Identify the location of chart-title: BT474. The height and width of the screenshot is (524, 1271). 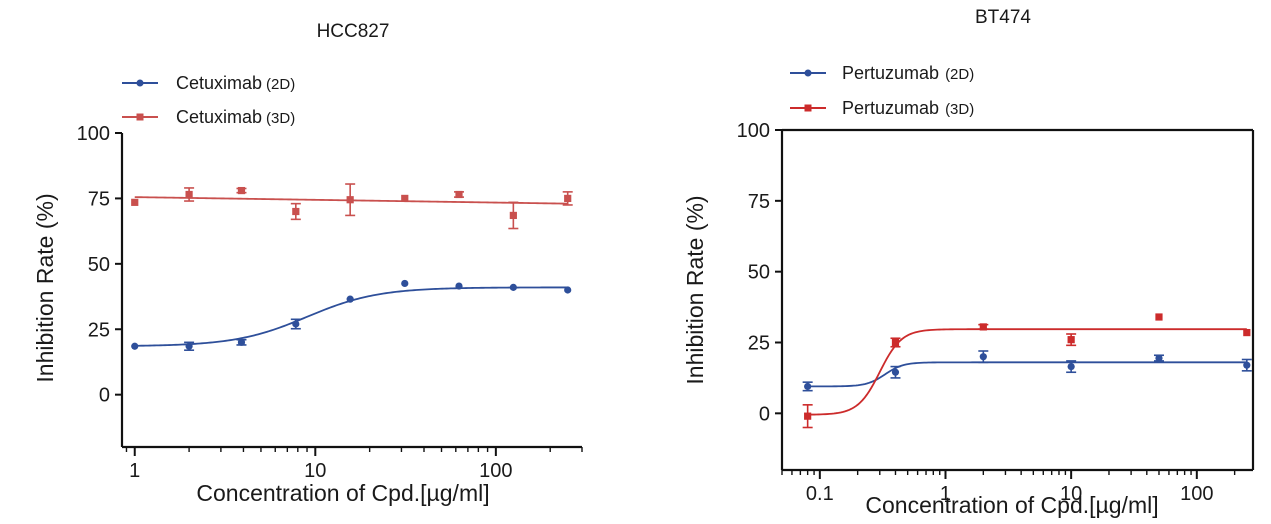
(1003, 17).